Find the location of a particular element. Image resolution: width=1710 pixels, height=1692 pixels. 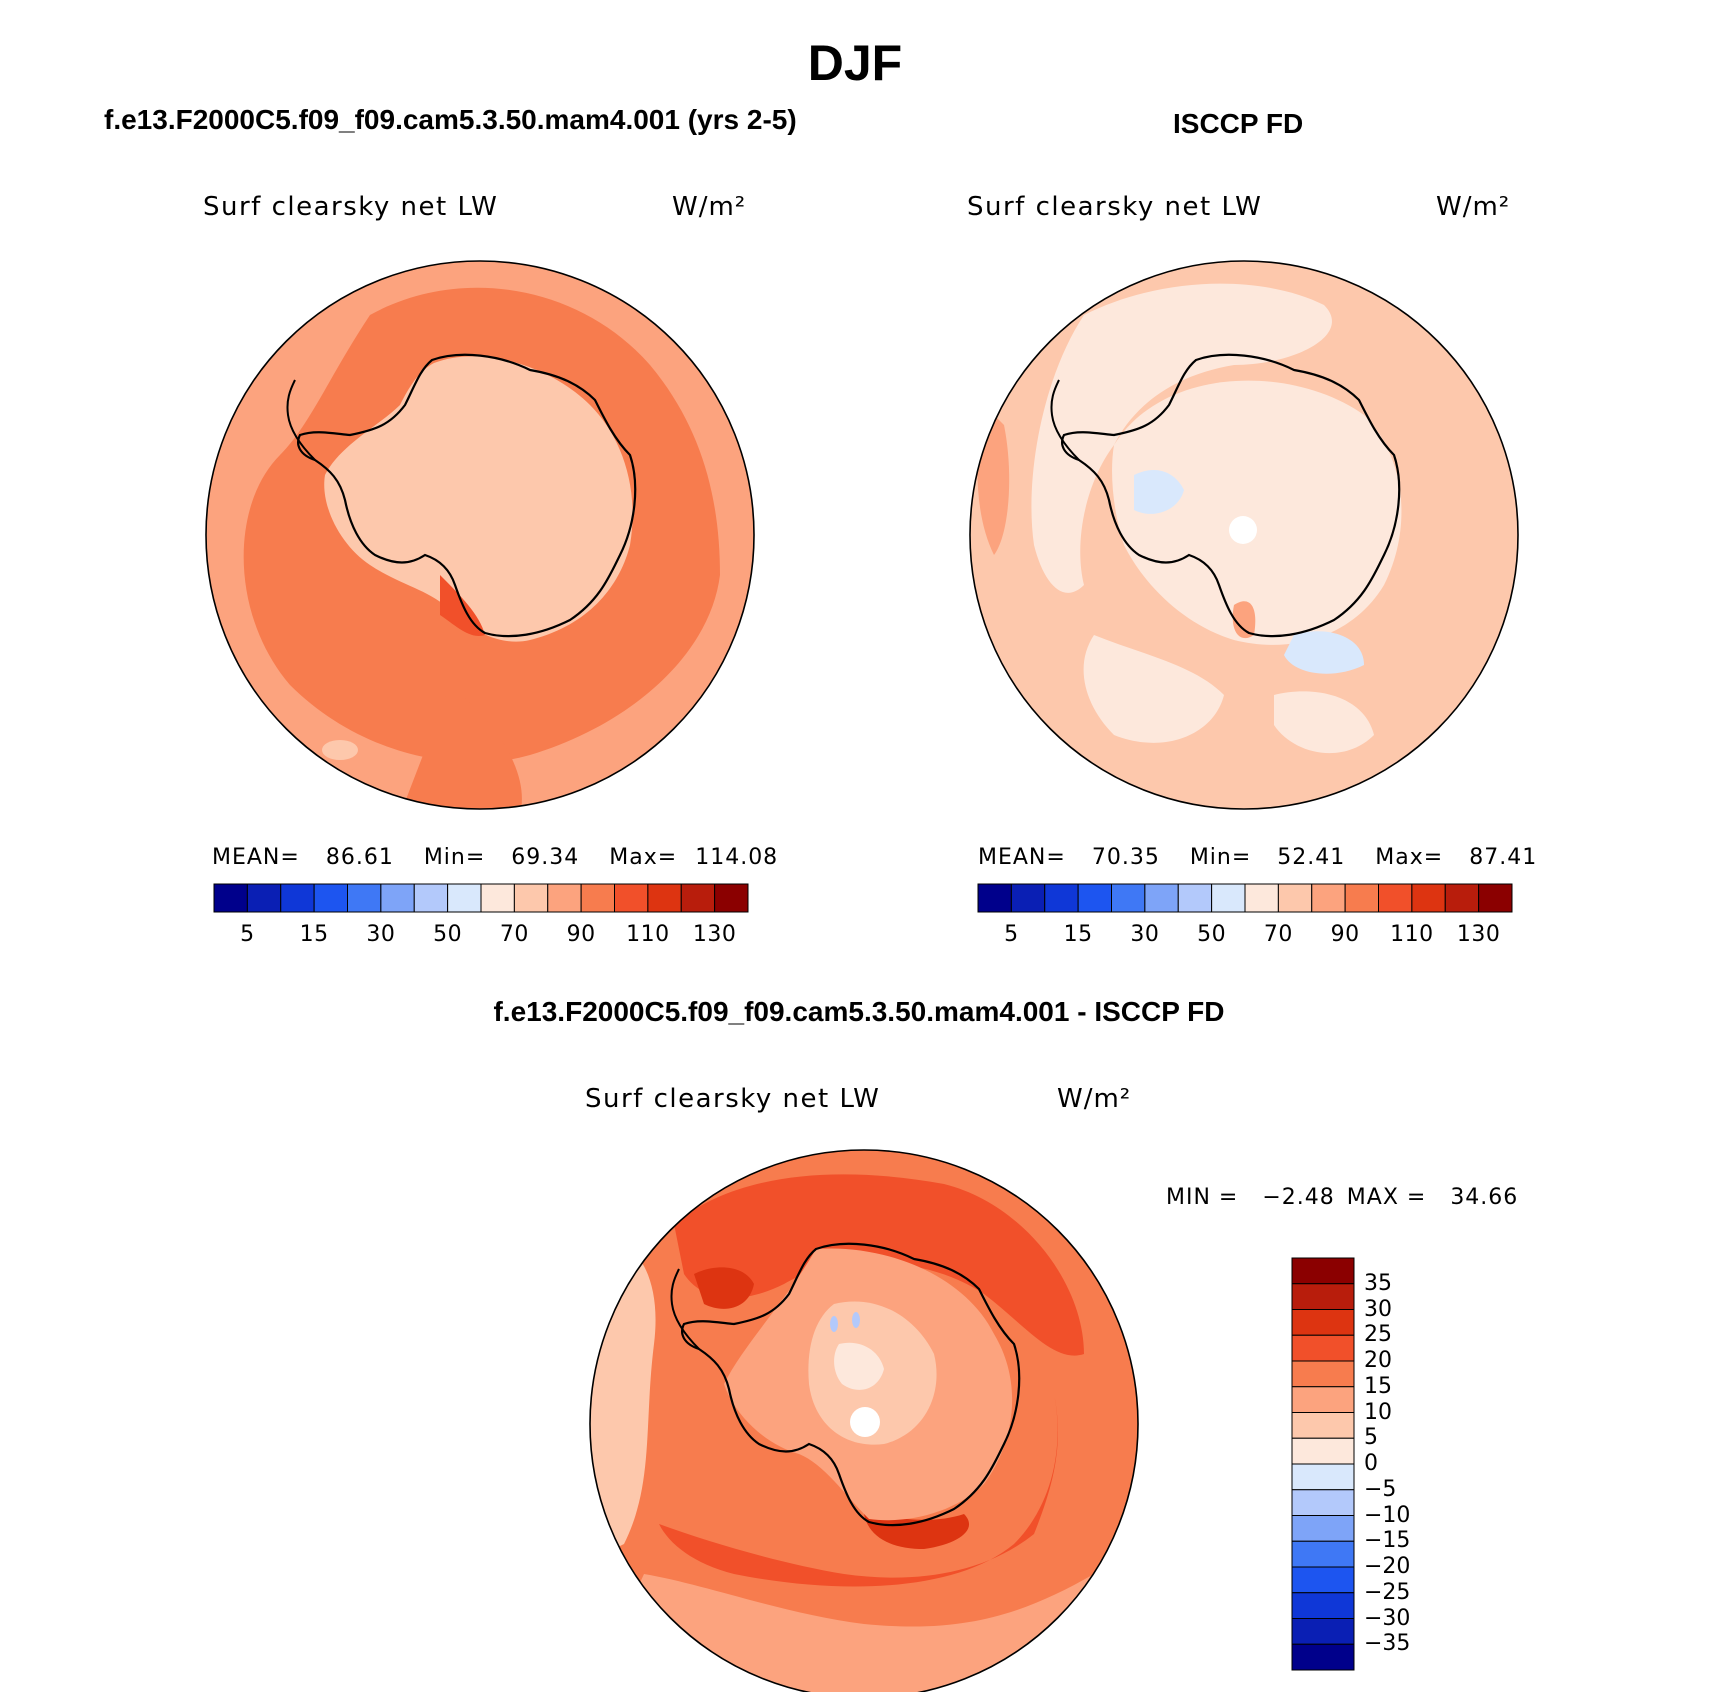

colorbar-tick-label: 20 is located at coordinates (1378, 1360).